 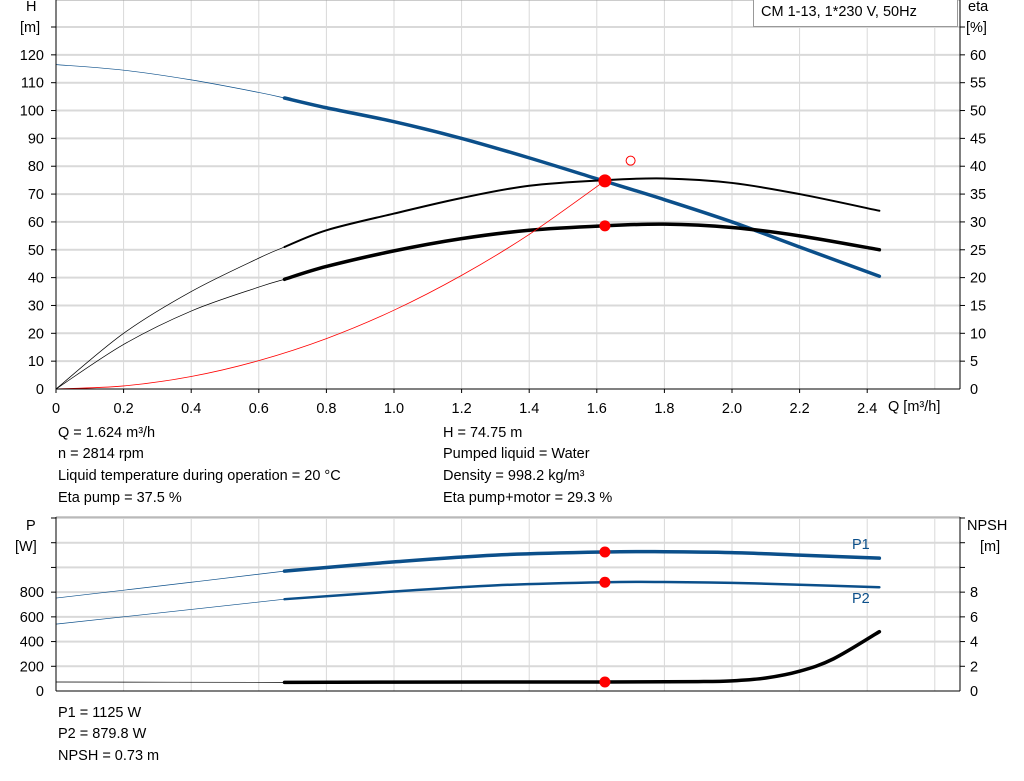 I want to click on y-tick-label-left: 60, so click(x=36, y=223).